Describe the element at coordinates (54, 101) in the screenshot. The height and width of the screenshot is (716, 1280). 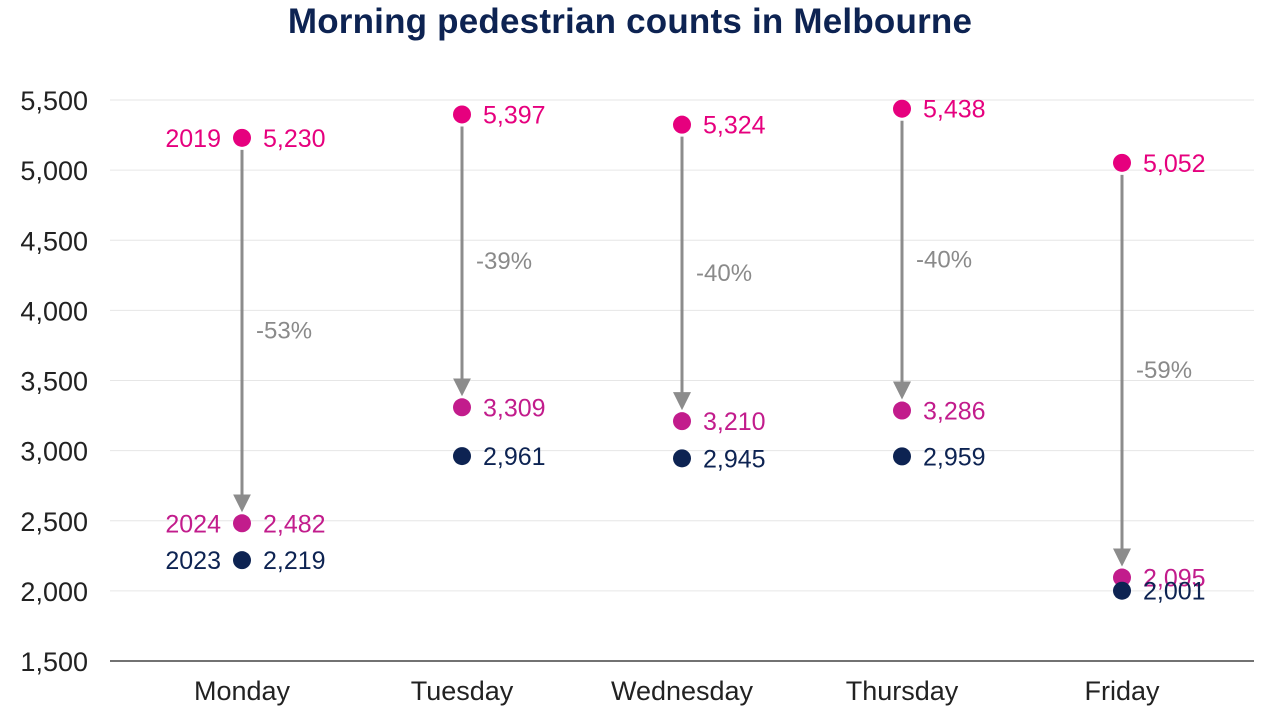
I see `y-tick-label: 5,500` at that location.